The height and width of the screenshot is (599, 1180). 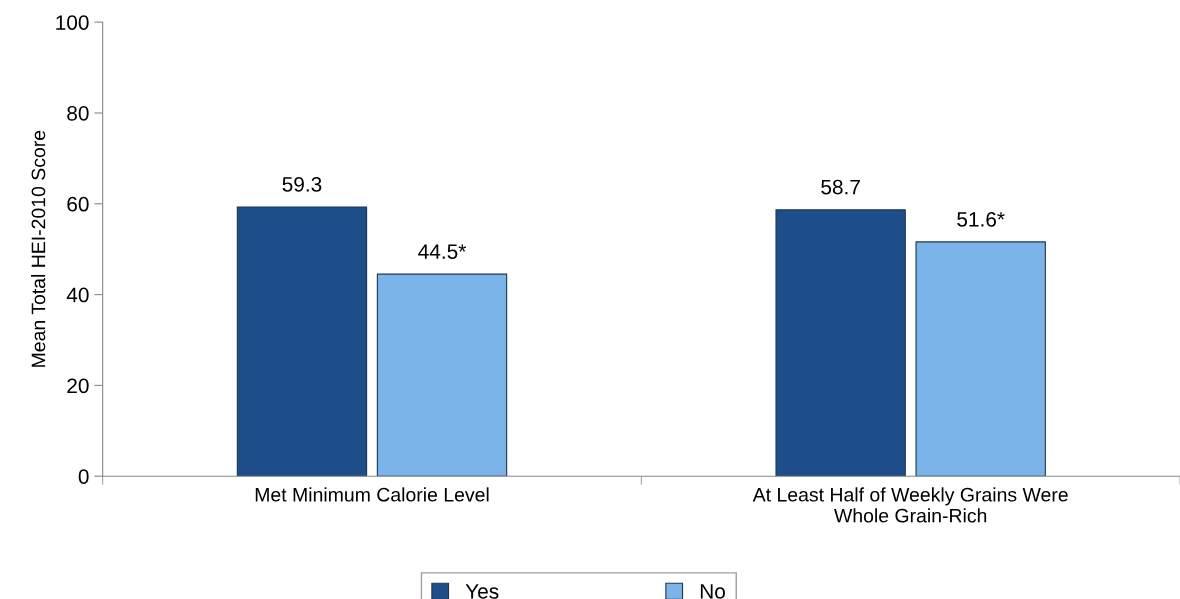 I want to click on data-label: 44.5*, so click(x=442, y=251).